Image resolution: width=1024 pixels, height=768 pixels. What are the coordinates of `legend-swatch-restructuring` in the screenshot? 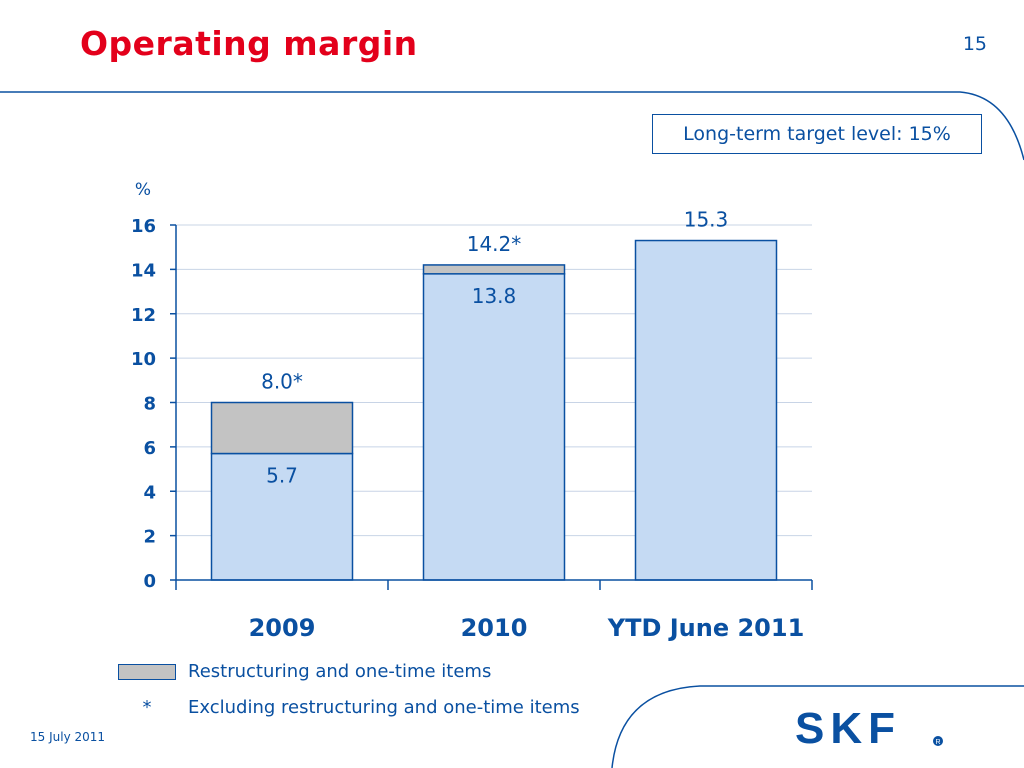 It's located at (147, 671).